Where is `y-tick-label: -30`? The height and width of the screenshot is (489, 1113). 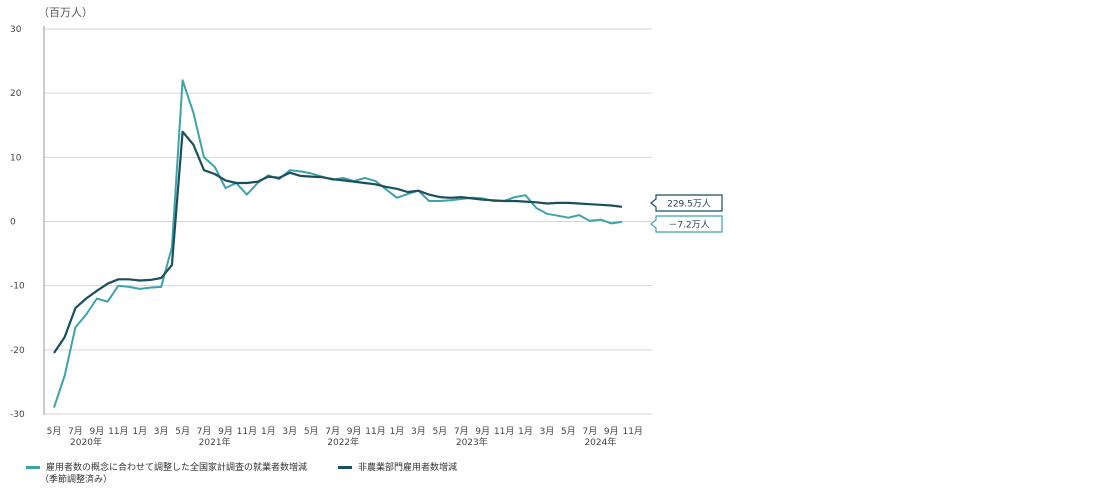 y-tick-label: -30 is located at coordinates (17, 415).